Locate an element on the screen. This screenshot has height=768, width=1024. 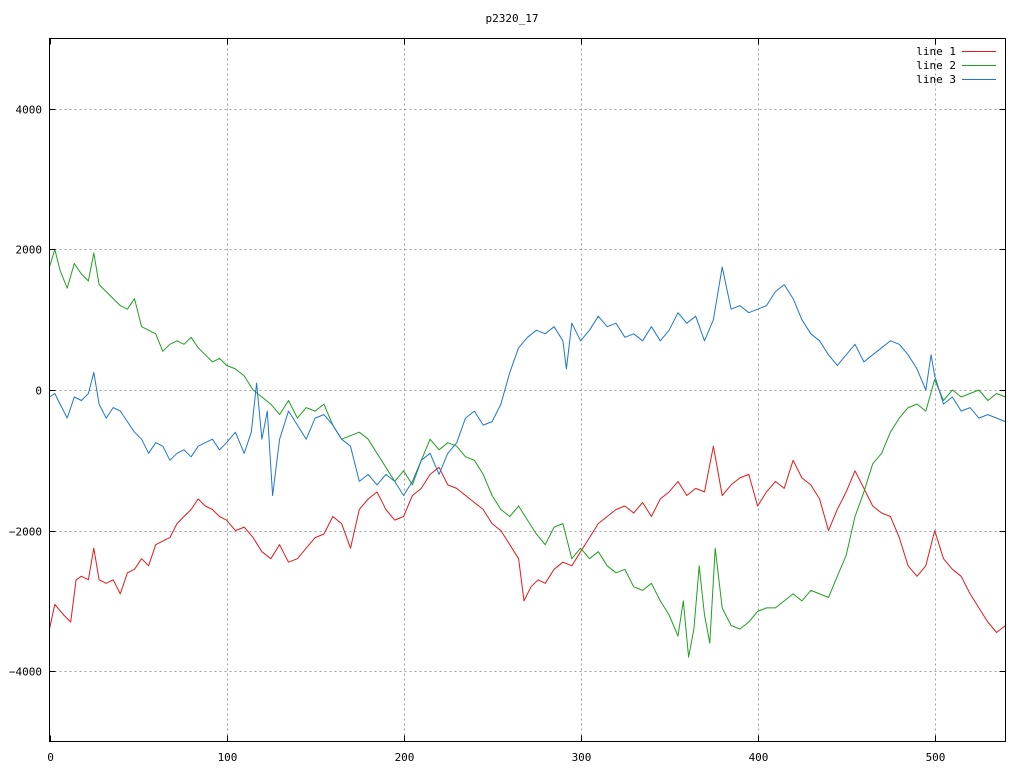
x-tick-label: 500 is located at coordinates (936, 757).